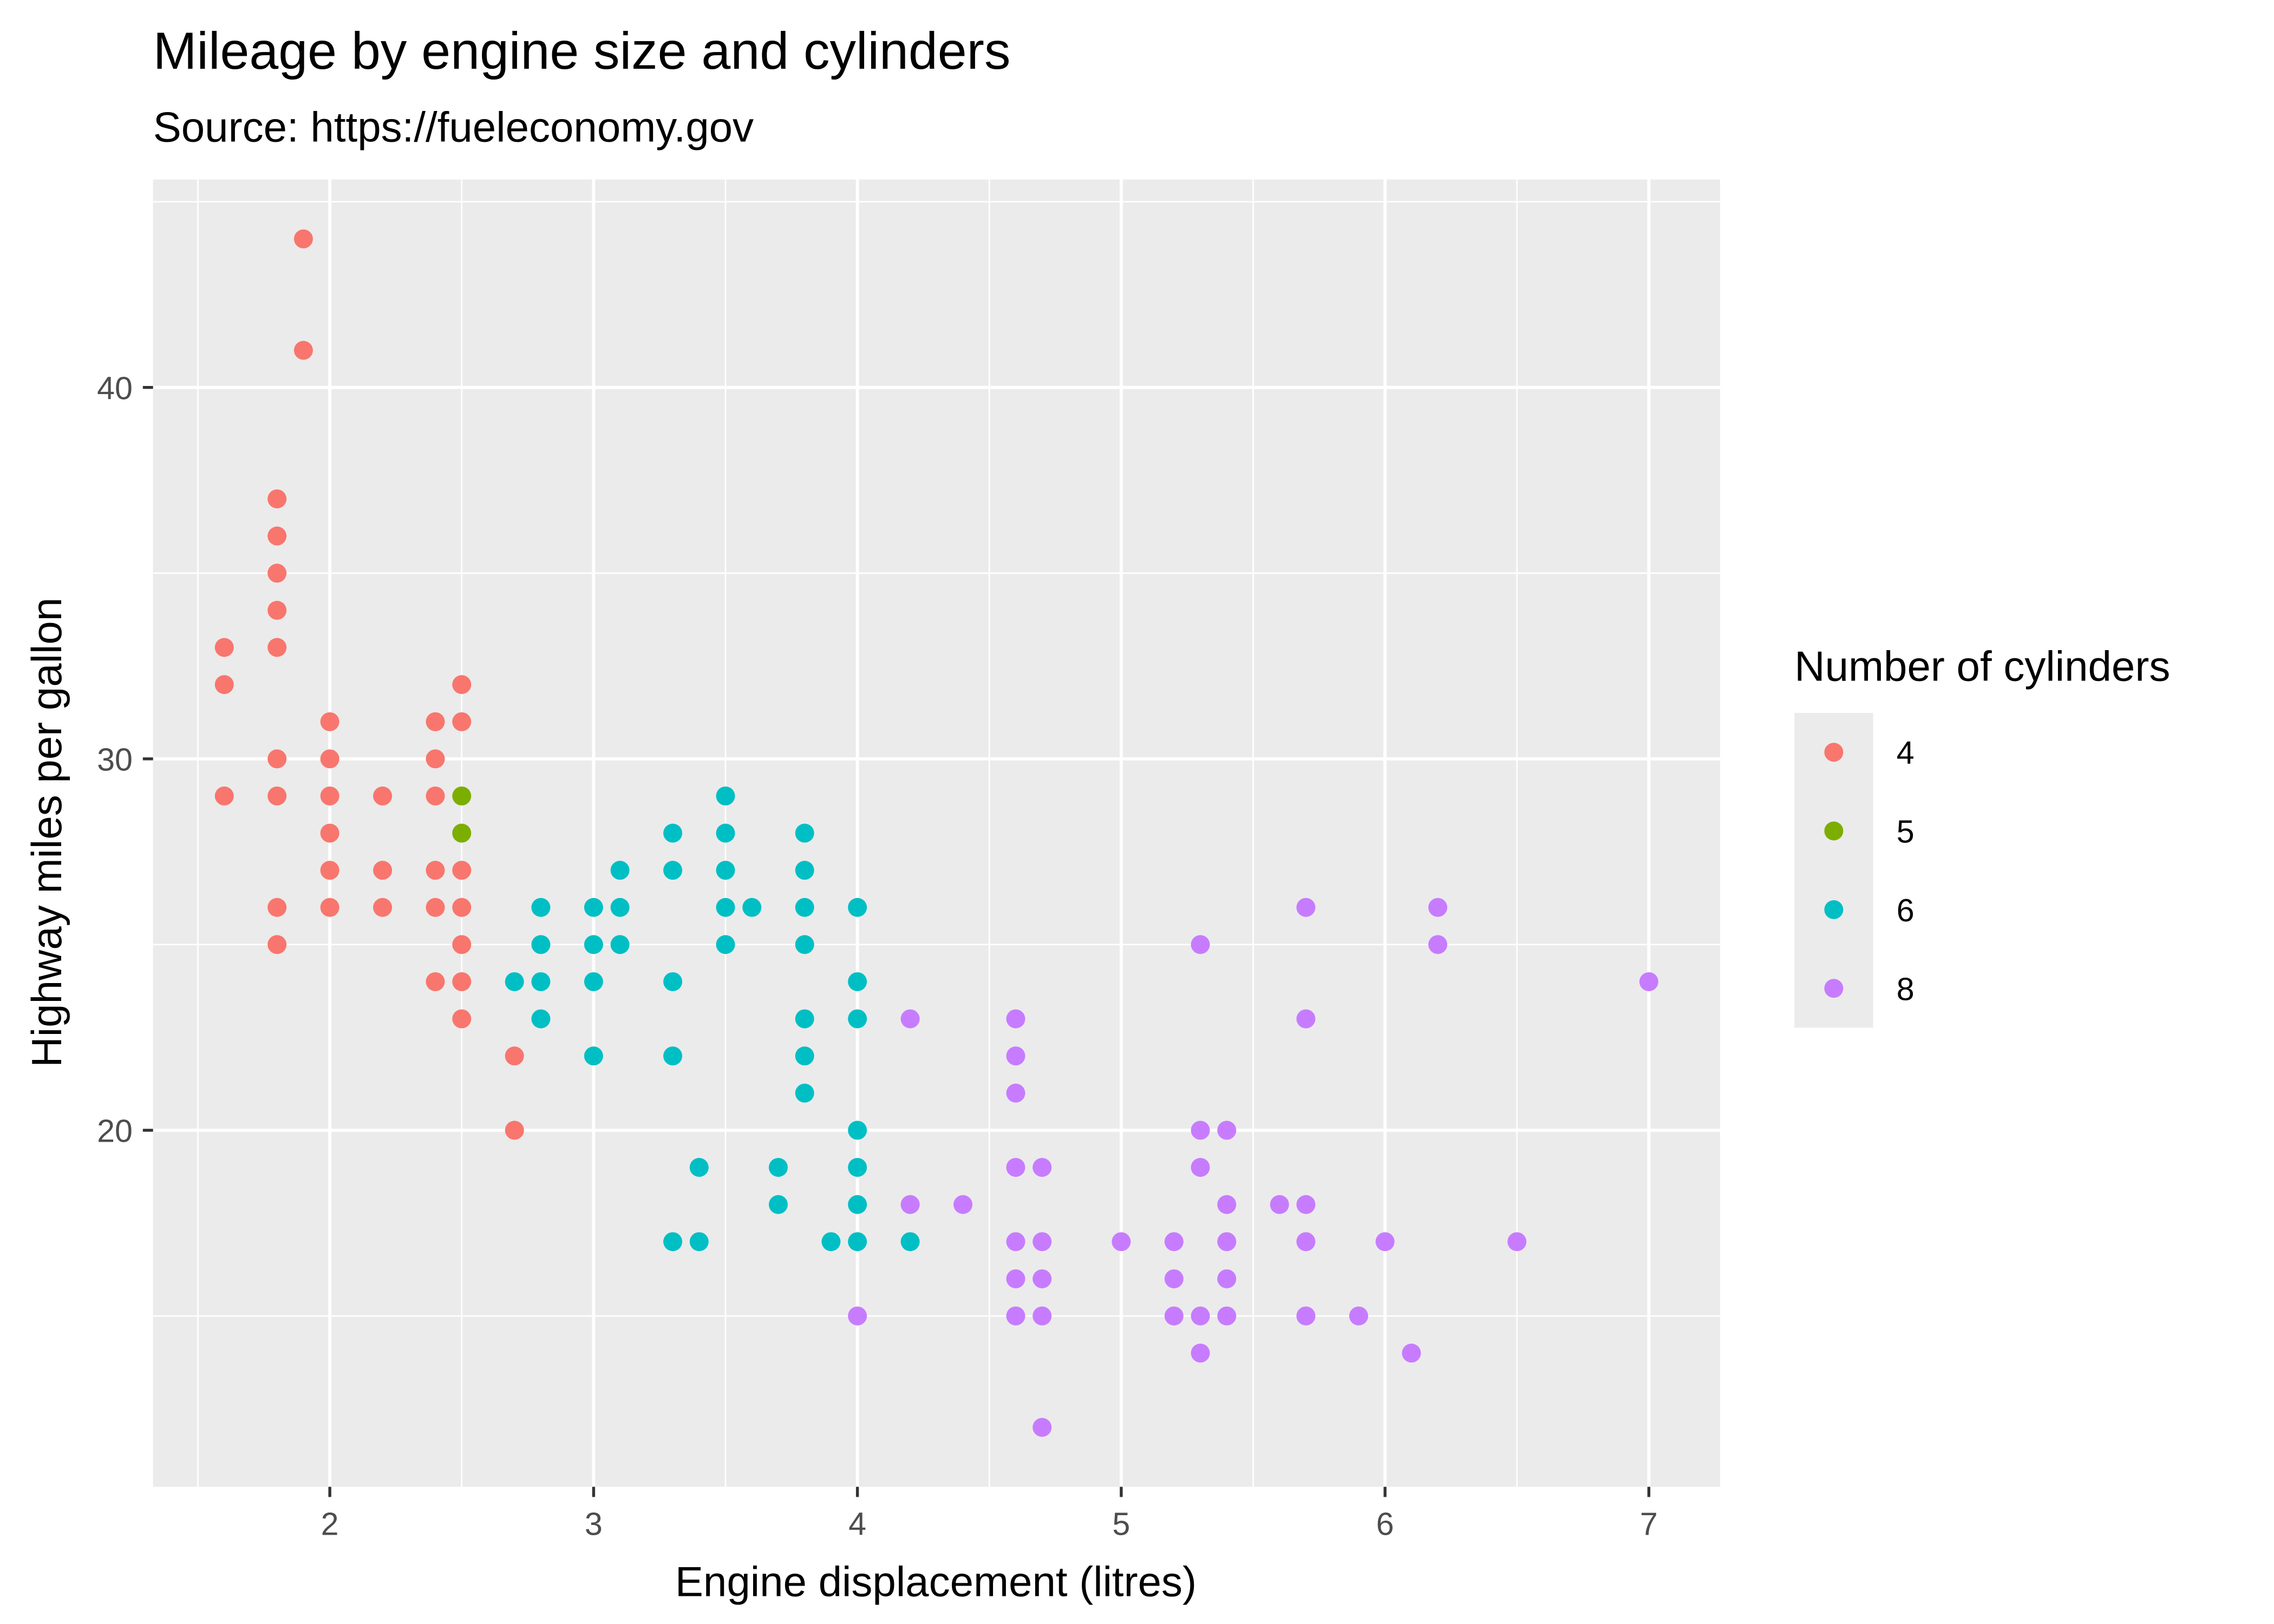  What do you see at coordinates (594, 1523) in the screenshot?
I see `x-tick-label: 3` at bounding box center [594, 1523].